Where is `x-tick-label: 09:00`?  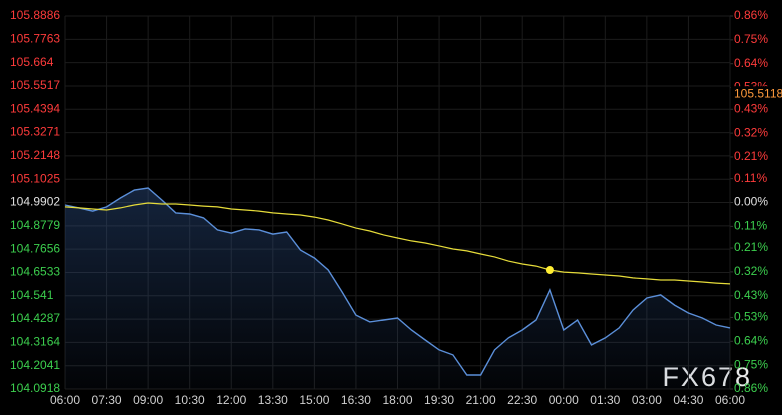
x-tick-label: 09:00 is located at coordinates (148, 400).